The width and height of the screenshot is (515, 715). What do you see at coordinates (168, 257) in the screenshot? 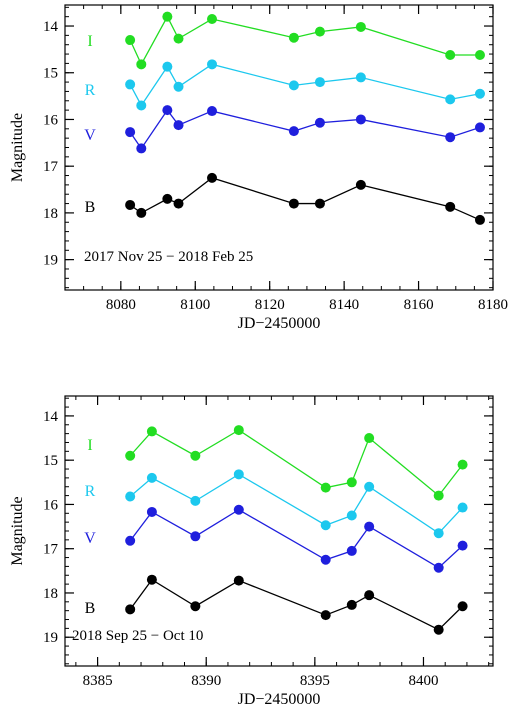
I see `date-range-annotation: 2017 Nov 25 − 2018 Feb 25` at bounding box center [168, 257].